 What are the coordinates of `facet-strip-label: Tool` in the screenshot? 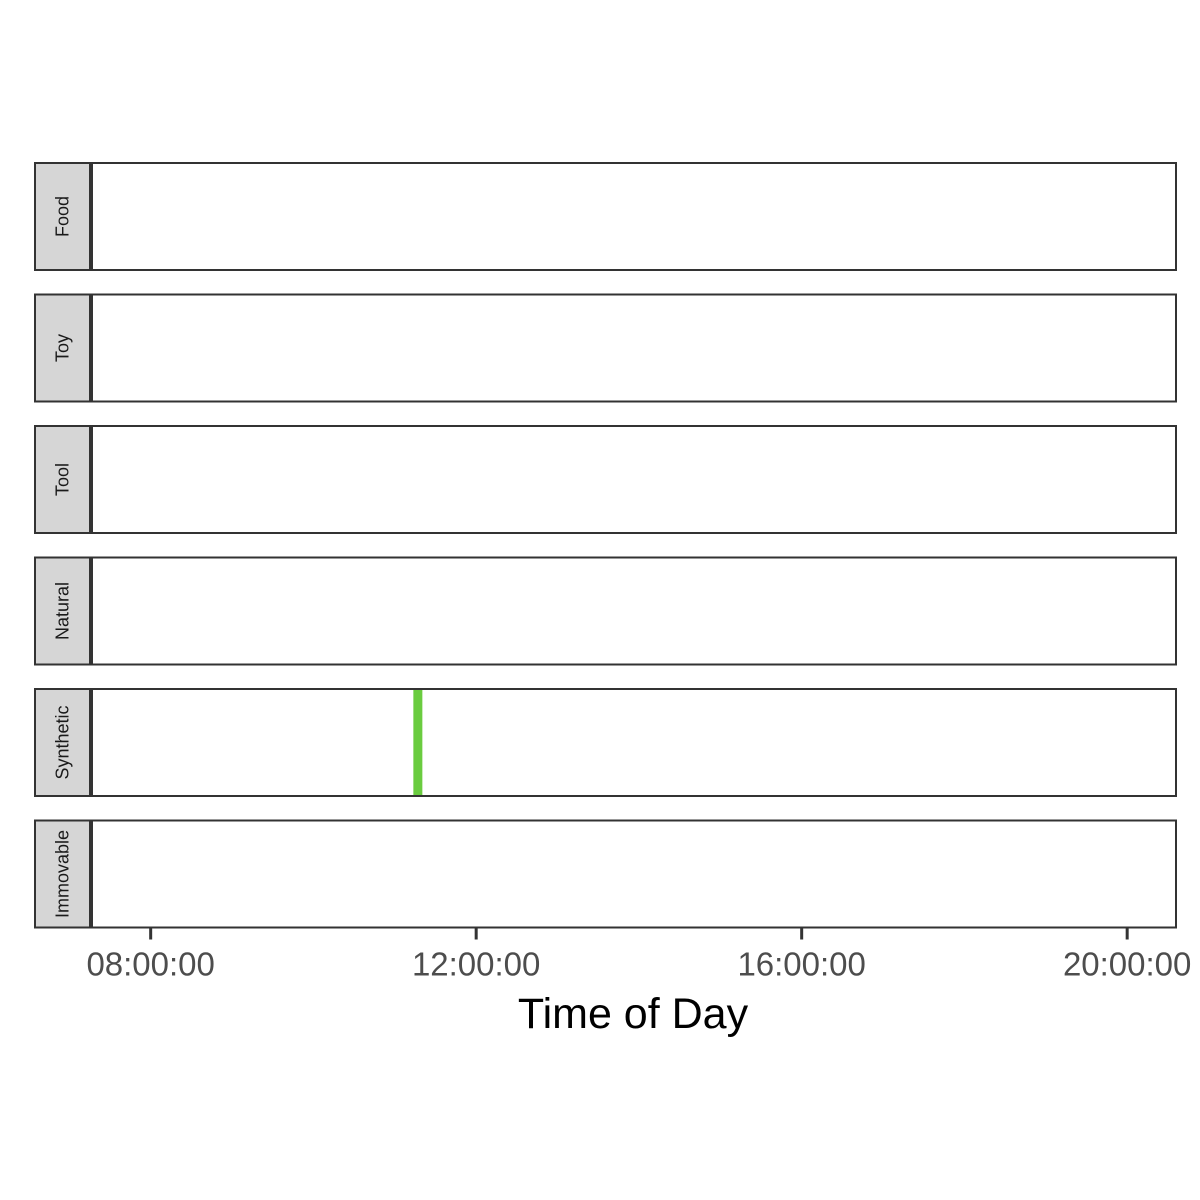 It's located at (63, 479).